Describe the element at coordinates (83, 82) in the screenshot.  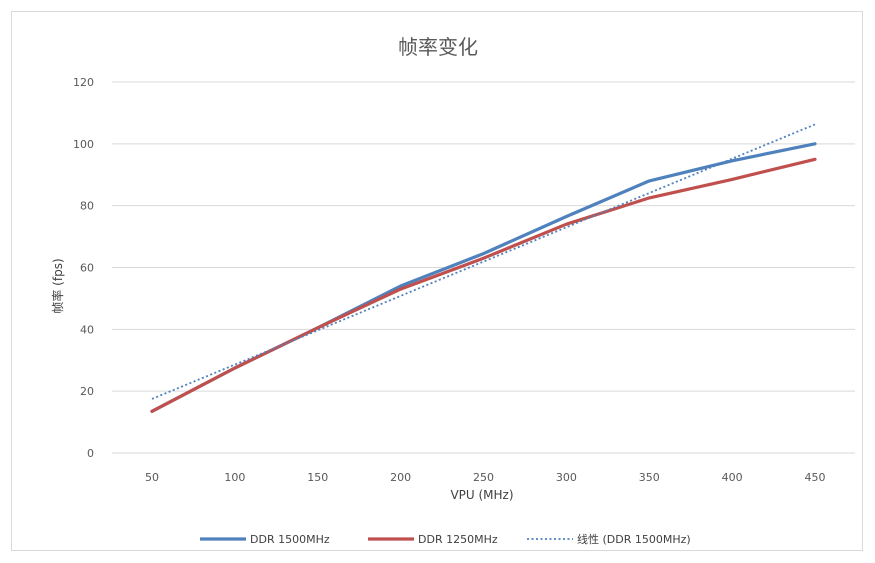
I see `y-tick-label: 120` at that location.